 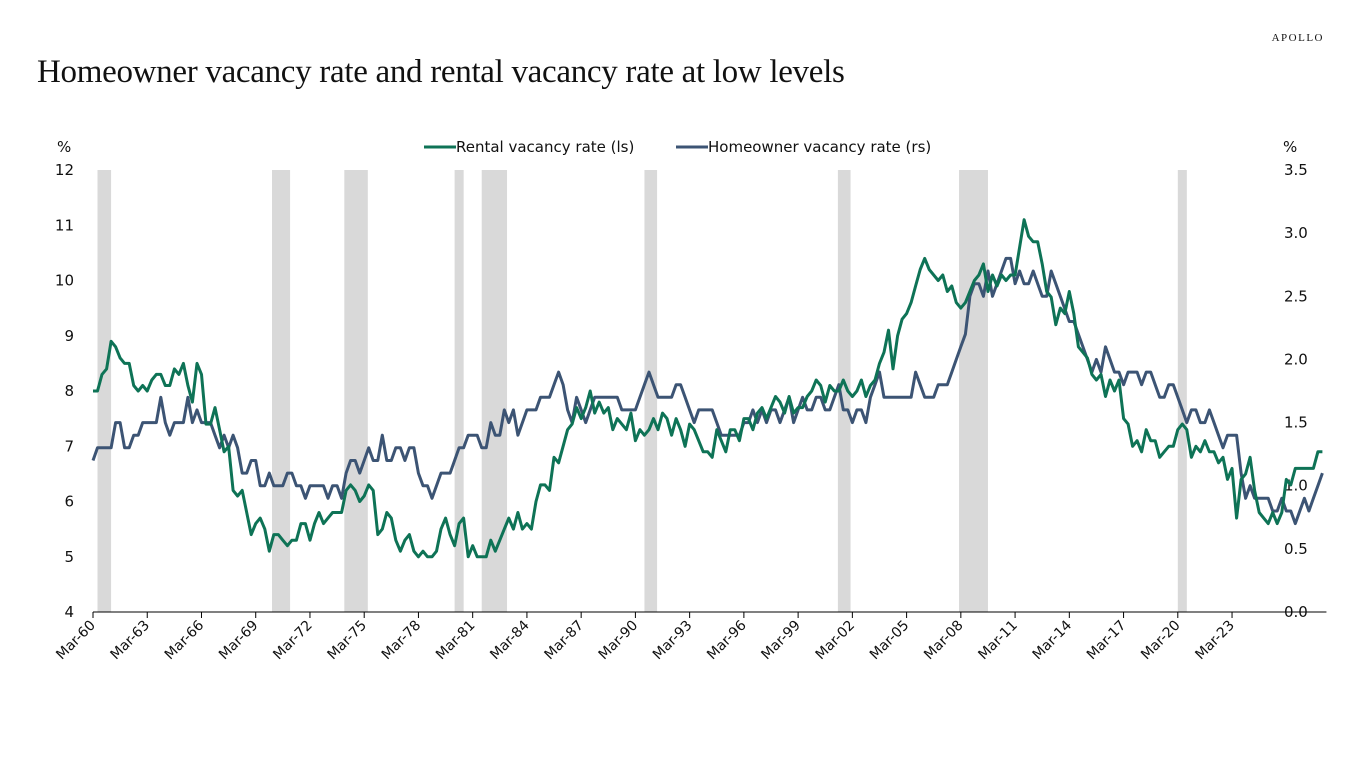 I want to click on y-right-tick-label: 3.5, so click(x=1296, y=170).